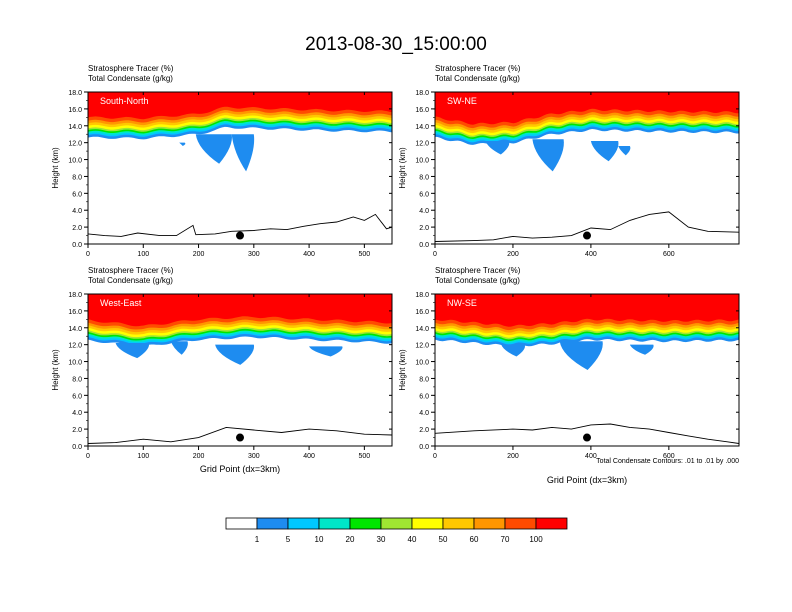 This screenshot has height=612, width=792. Describe the element at coordinates (462, 303) in the screenshot. I see `panel-label: NW-SE` at that location.